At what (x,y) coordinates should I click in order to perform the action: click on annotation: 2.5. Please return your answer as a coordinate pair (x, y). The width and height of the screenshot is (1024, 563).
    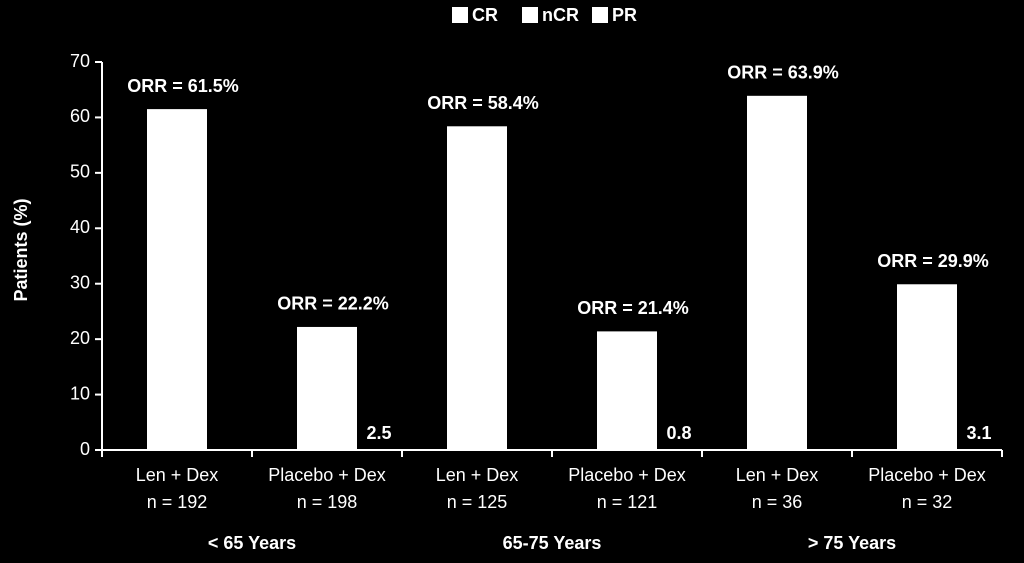
    Looking at the image, I should click on (378, 433).